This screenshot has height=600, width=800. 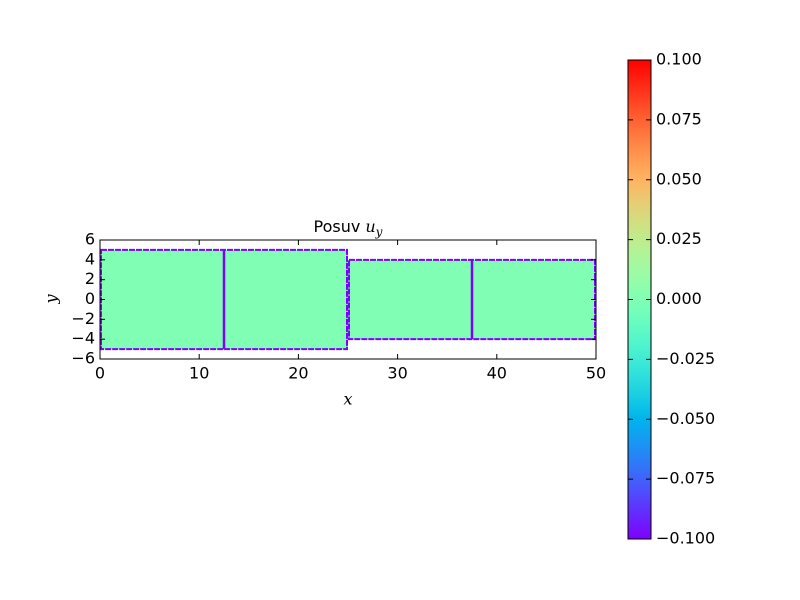 I want to click on y-tick-label: −6, so click(x=83, y=358).